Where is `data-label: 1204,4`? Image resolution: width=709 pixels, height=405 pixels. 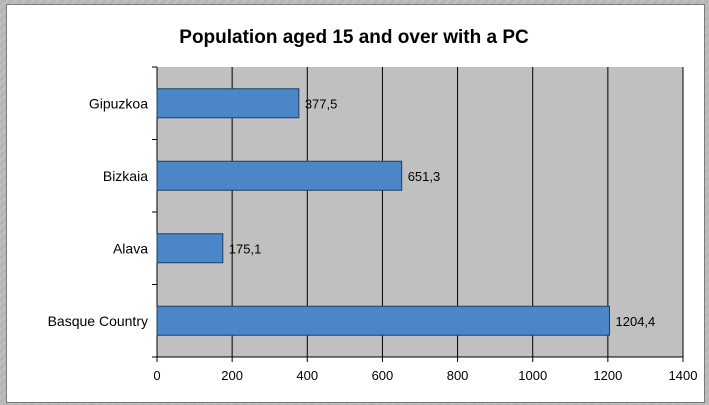 data-label: 1204,4 is located at coordinates (636, 321).